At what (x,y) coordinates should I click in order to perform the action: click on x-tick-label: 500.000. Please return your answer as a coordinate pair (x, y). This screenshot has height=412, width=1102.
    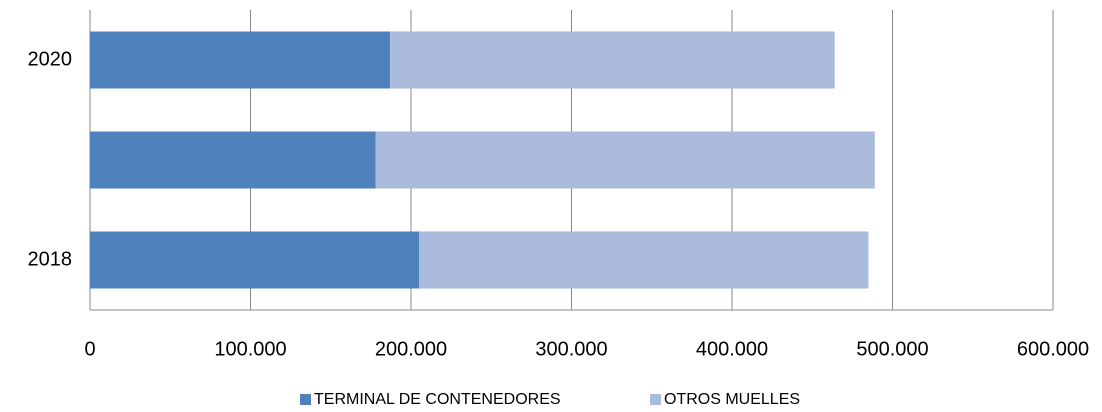
    Looking at the image, I should click on (892, 349).